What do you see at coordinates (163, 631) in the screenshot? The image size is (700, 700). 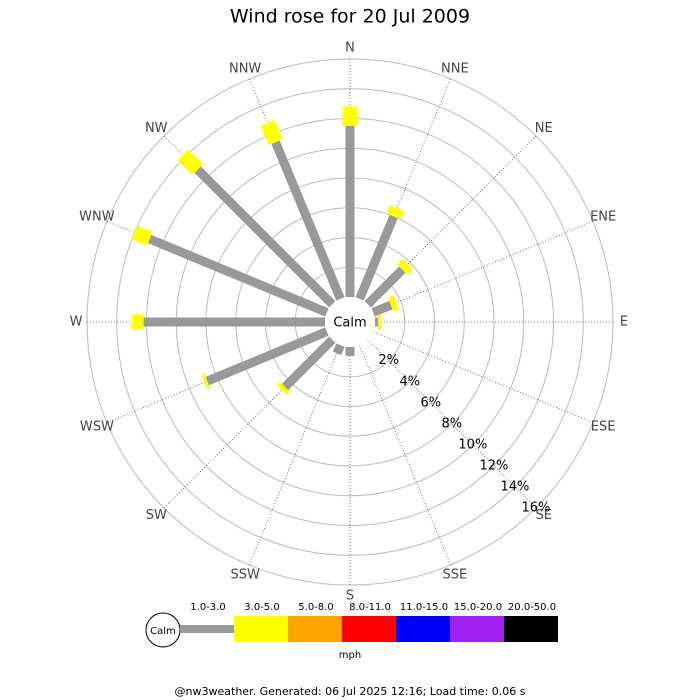 I see `legend-calm-label: Calm` at bounding box center [163, 631].